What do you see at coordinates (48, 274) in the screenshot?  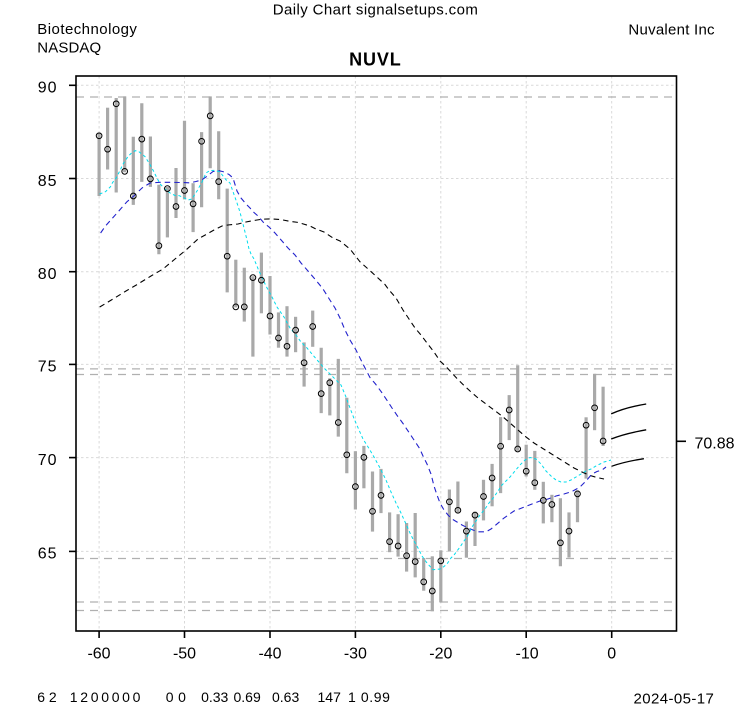 I see `svg-text: 80` at bounding box center [48, 274].